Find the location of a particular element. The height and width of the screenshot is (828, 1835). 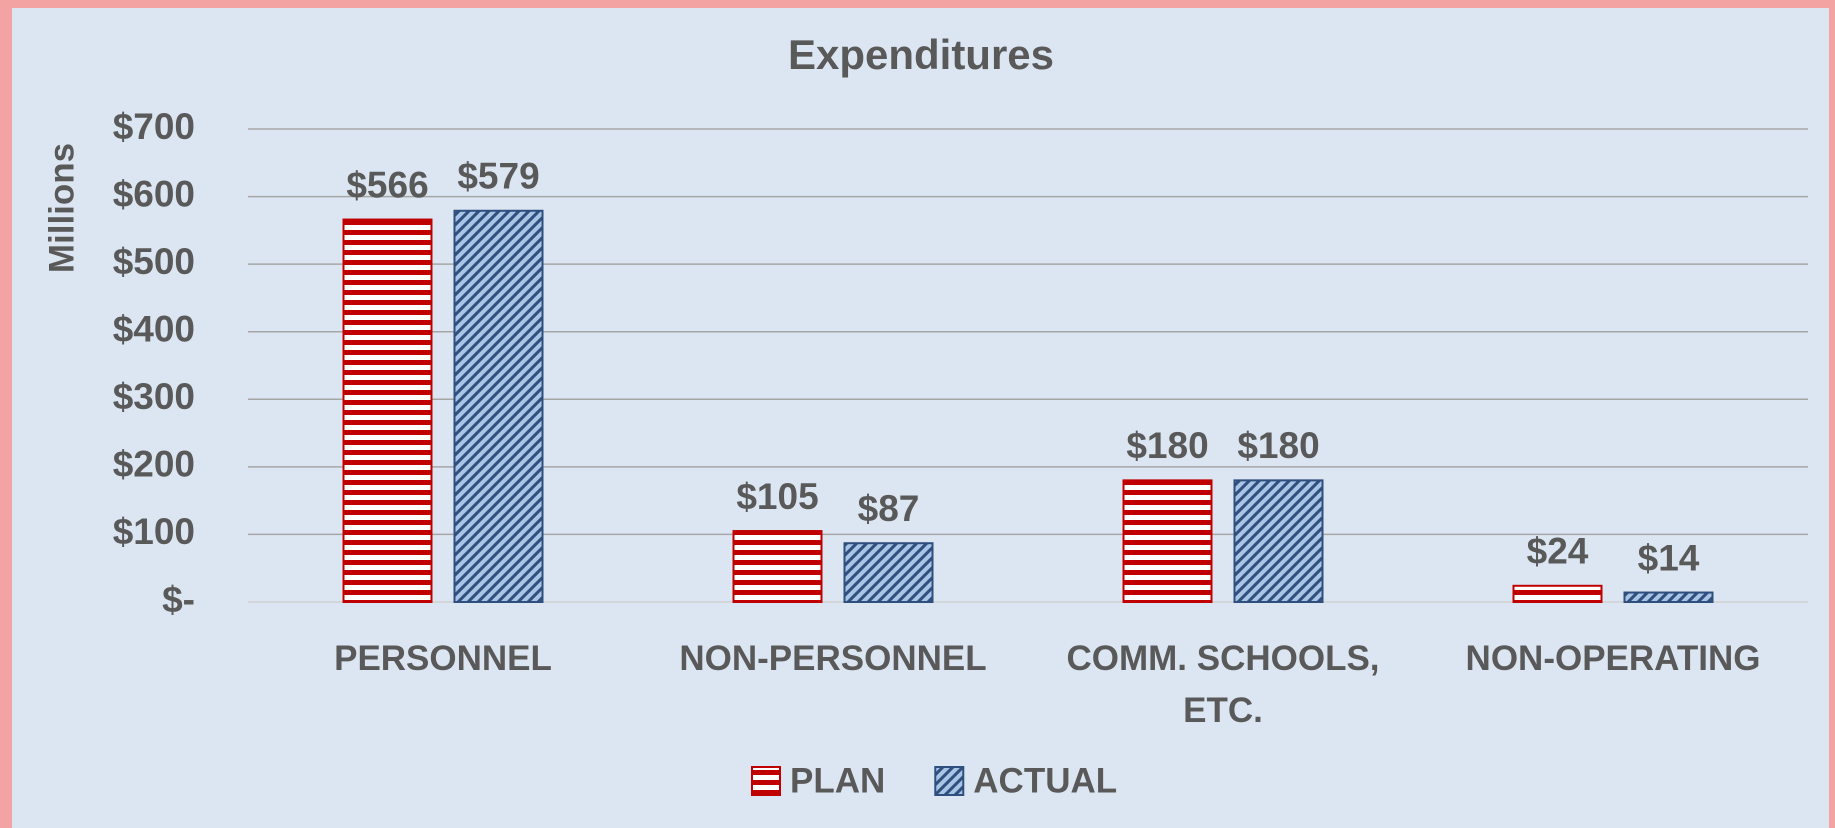

data-label: $24 is located at coordinates (1558, 551).